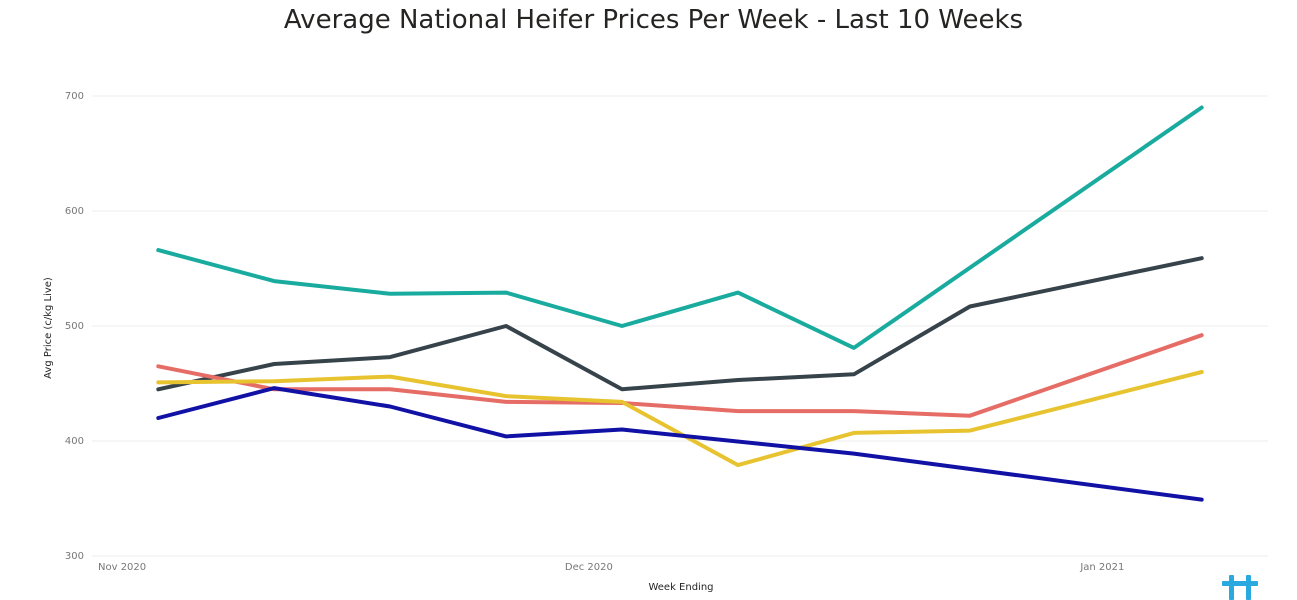 The image size is (1297, 600). Describe the element at coordinates (1101, 567) in the screenshot. I see `x-tick-label: Jan 2021` at that location.